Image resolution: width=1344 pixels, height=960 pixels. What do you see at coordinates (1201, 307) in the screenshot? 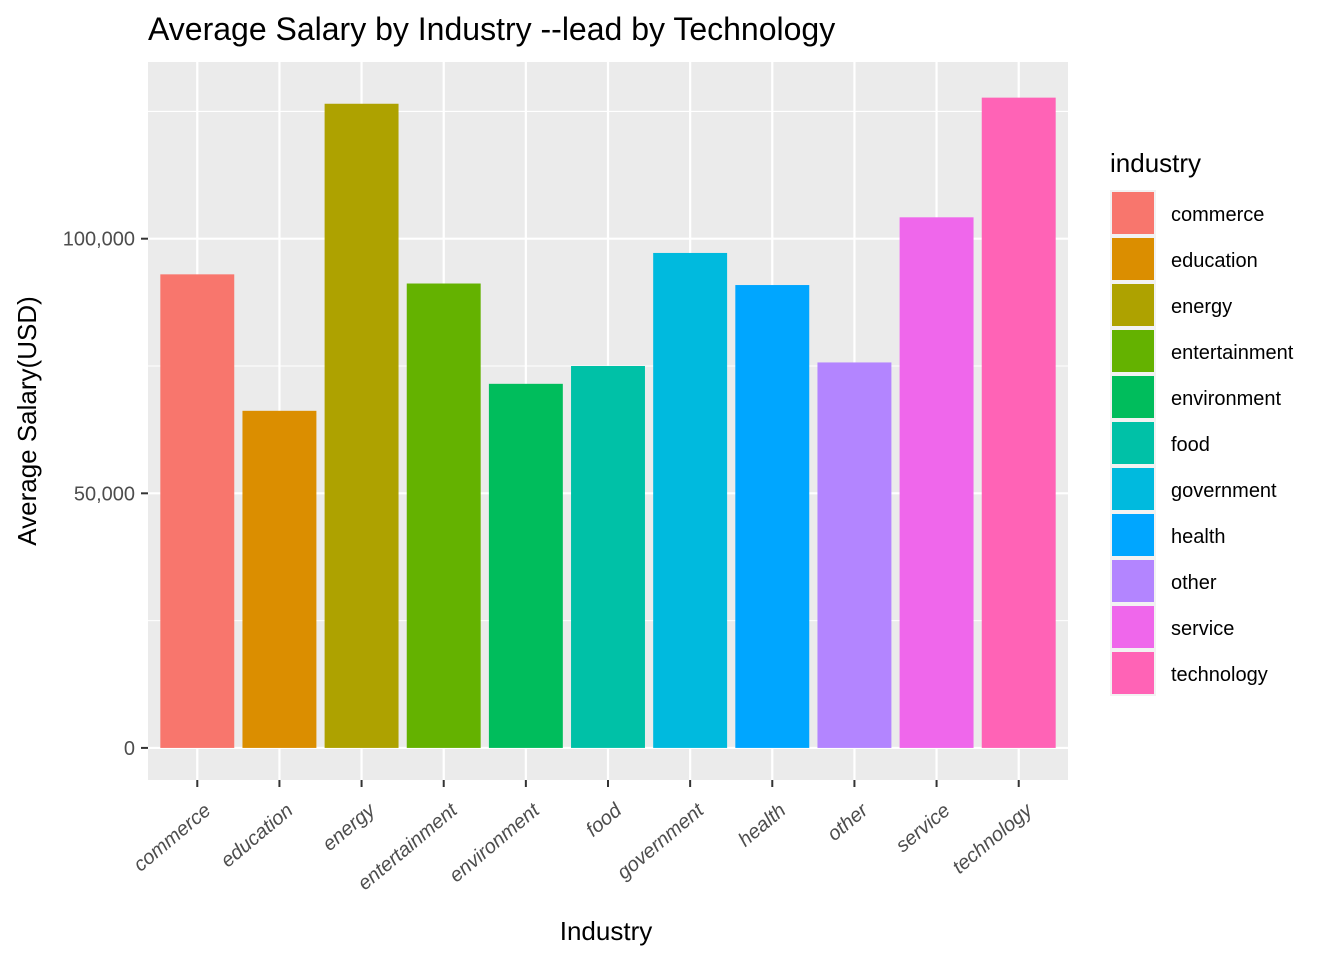
I see `legend-label-energy: energy` at bounding box center [1201, 307].